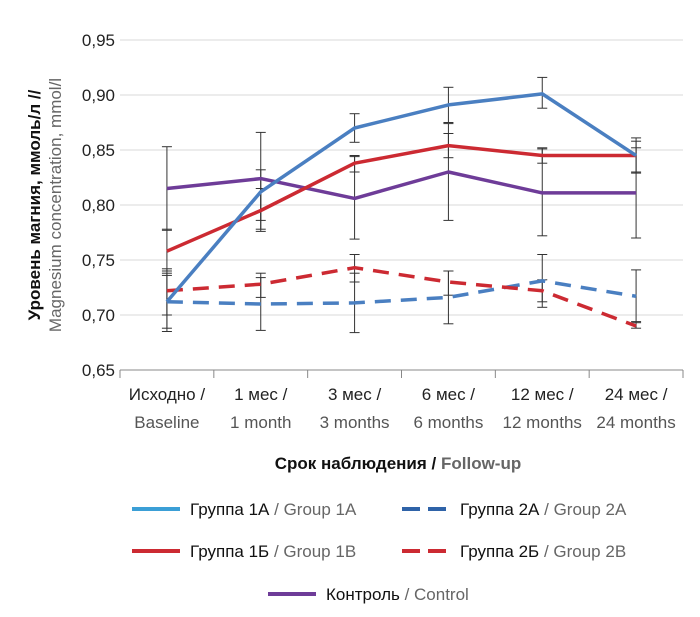 The height and width of the screenshot is (617, 700). Describe the element at coordinates (441, 594) in the screenshot. I see `legend-label-en: Control` at that location.